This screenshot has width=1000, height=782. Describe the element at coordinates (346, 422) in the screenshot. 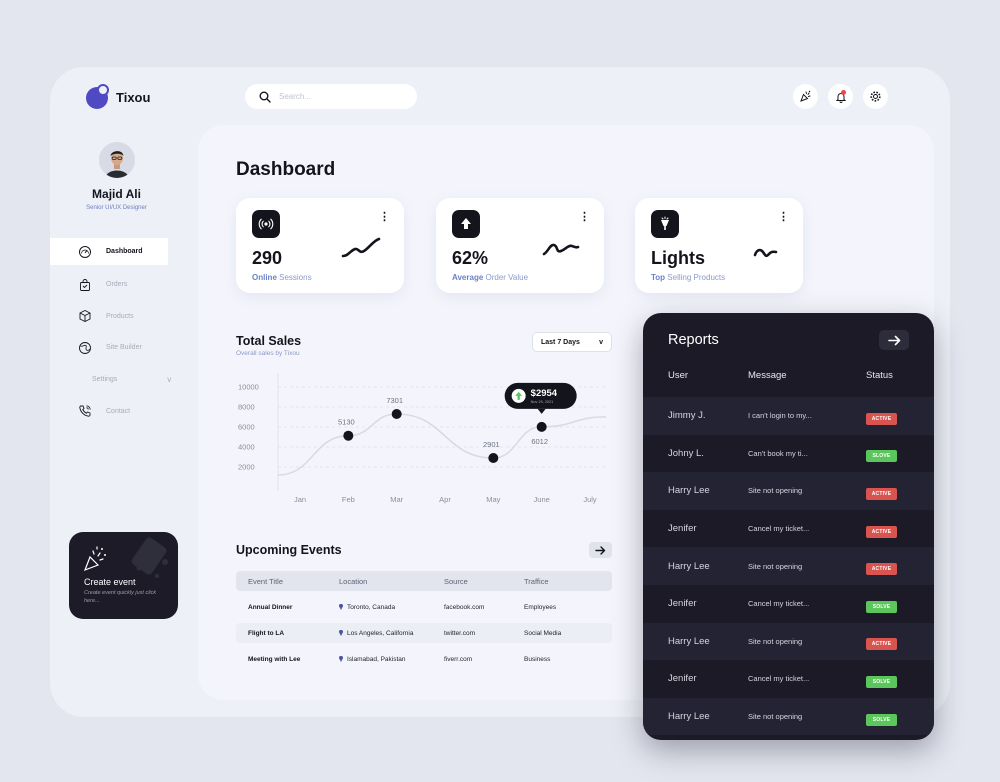

I see `data-label: 5130` at that location.